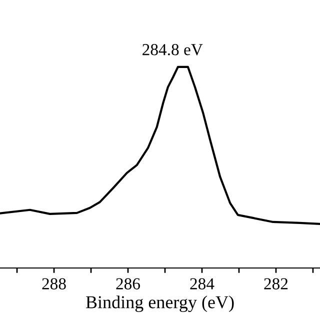 The width and height of the screenshot is (320, 320). Describe the element at coordinates (276, 284) in the screenshot. I see `x-tick-label: 282` at that location.